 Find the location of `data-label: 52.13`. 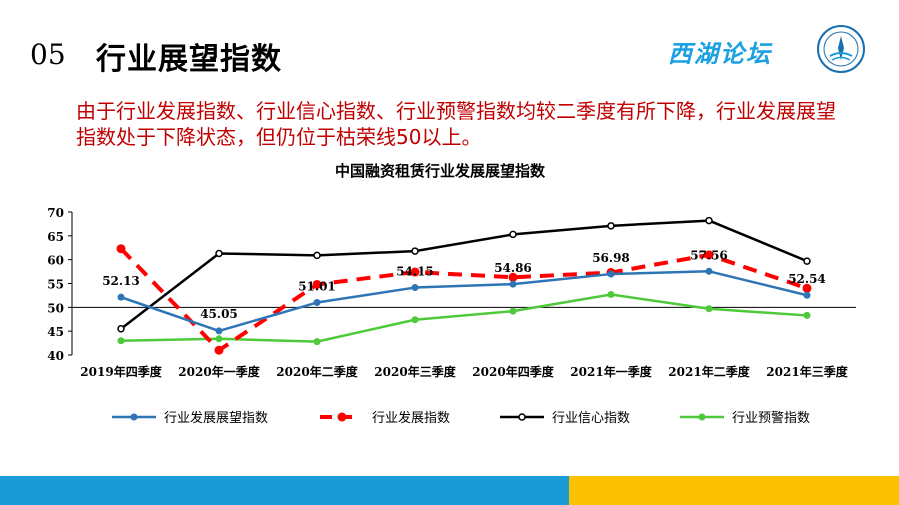

data-label: 52.13 is located at coordinates (121, 281).